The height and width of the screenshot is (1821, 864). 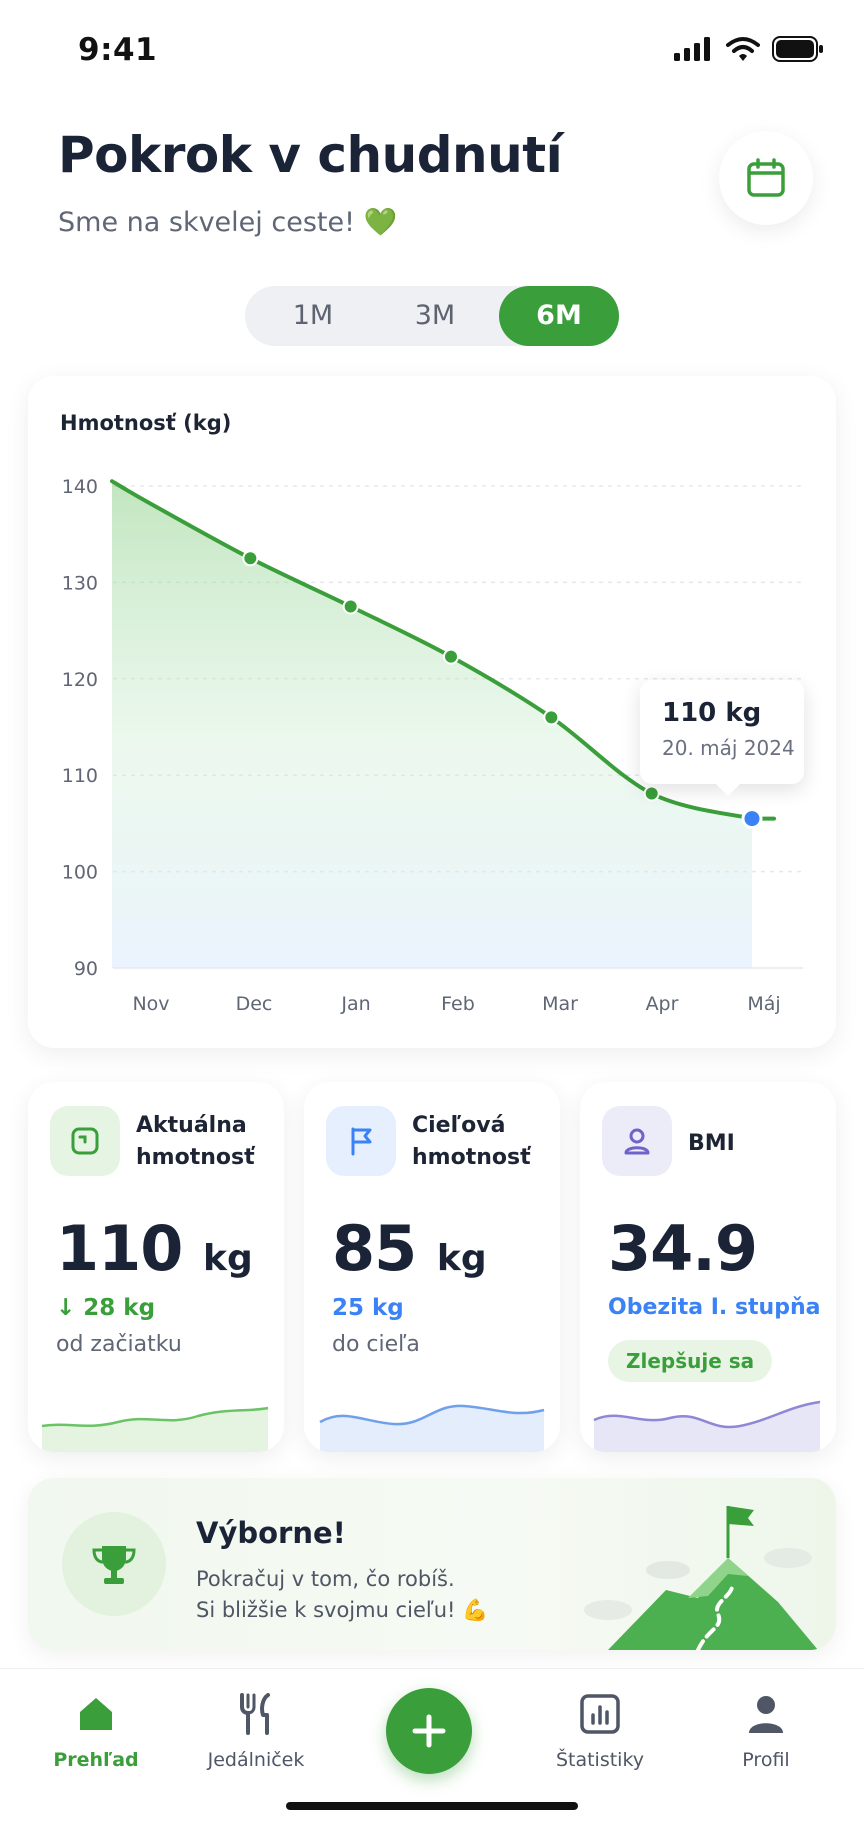 I want to click on remaining-weight-value: 25 kg, so click(x=368, y=1308).